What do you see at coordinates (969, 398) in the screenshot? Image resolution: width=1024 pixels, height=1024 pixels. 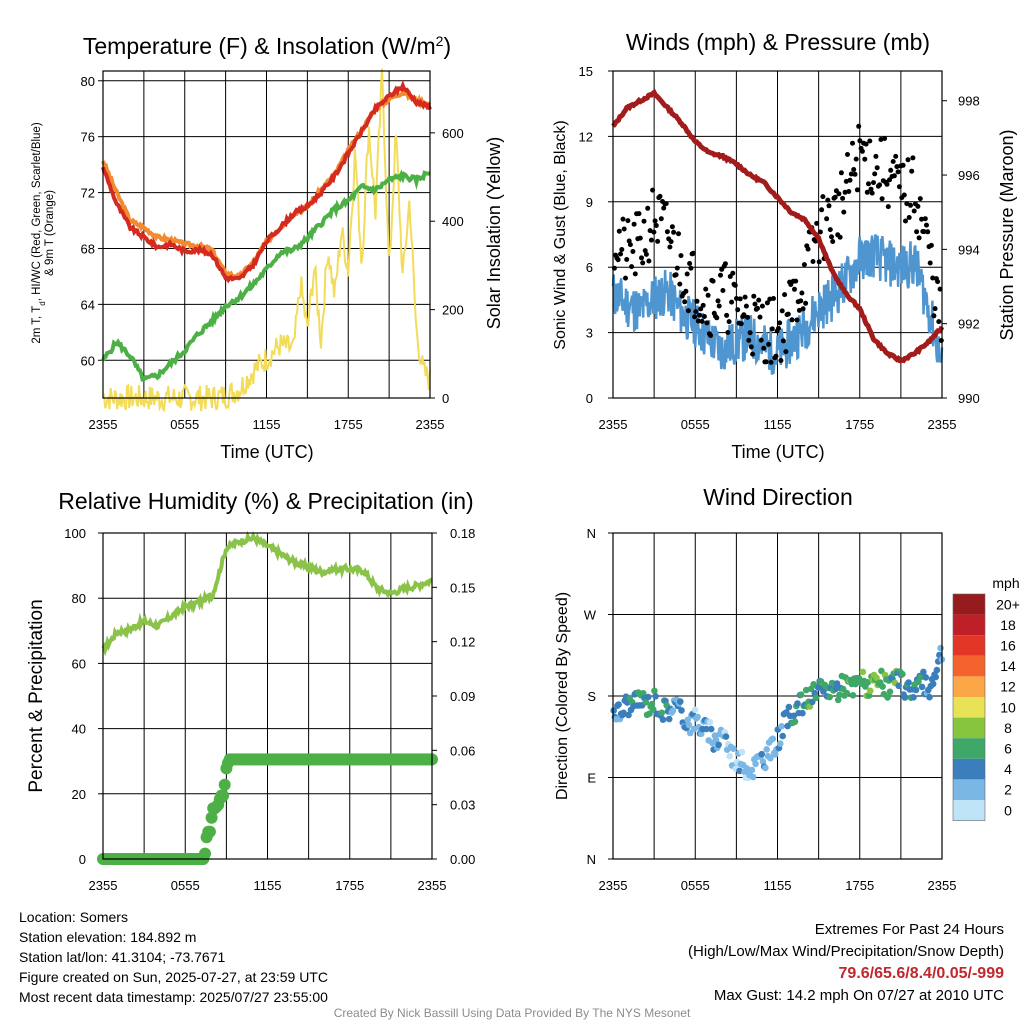 I see `pressure-ytick-label: 990` at bounding box center [969, 398].